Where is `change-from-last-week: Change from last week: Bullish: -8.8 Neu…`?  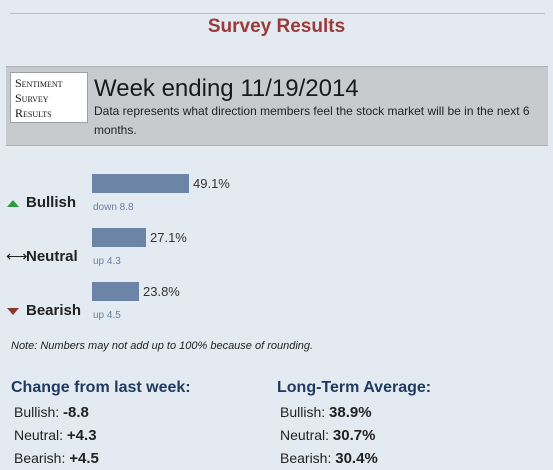
change-from-last-week: Change from last week: Bullish: -8.8 Neu… is located at coordinates (141, 424).